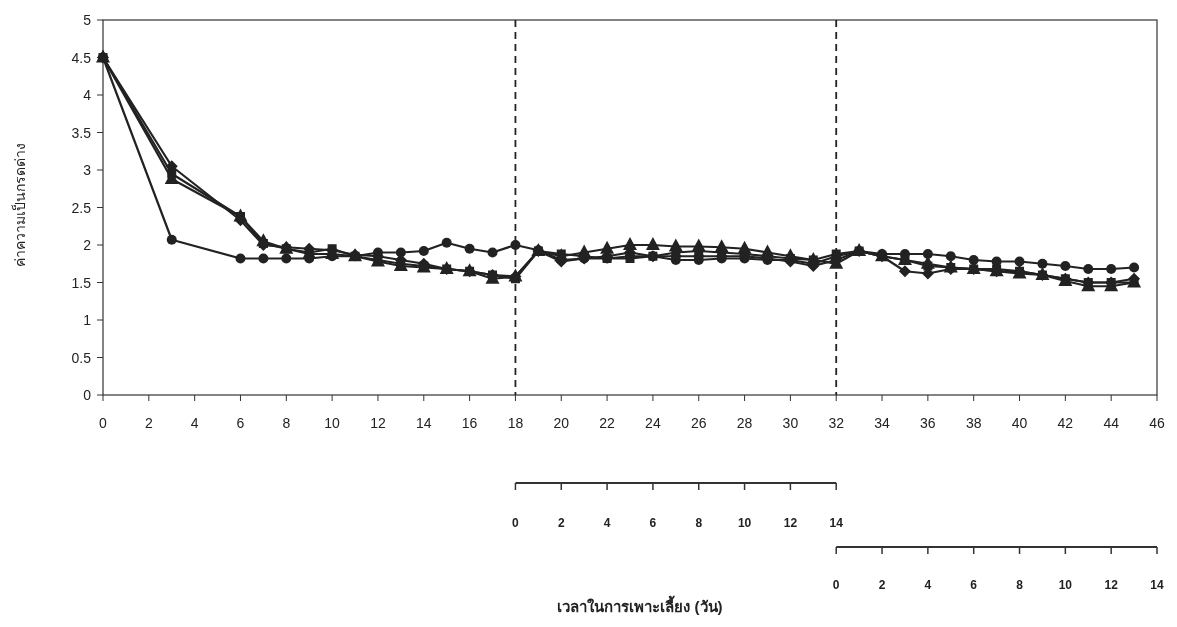 The width and height of the screenshot is (1177, 627). I want to click on x-tick-label: 28, so click(744, 423).